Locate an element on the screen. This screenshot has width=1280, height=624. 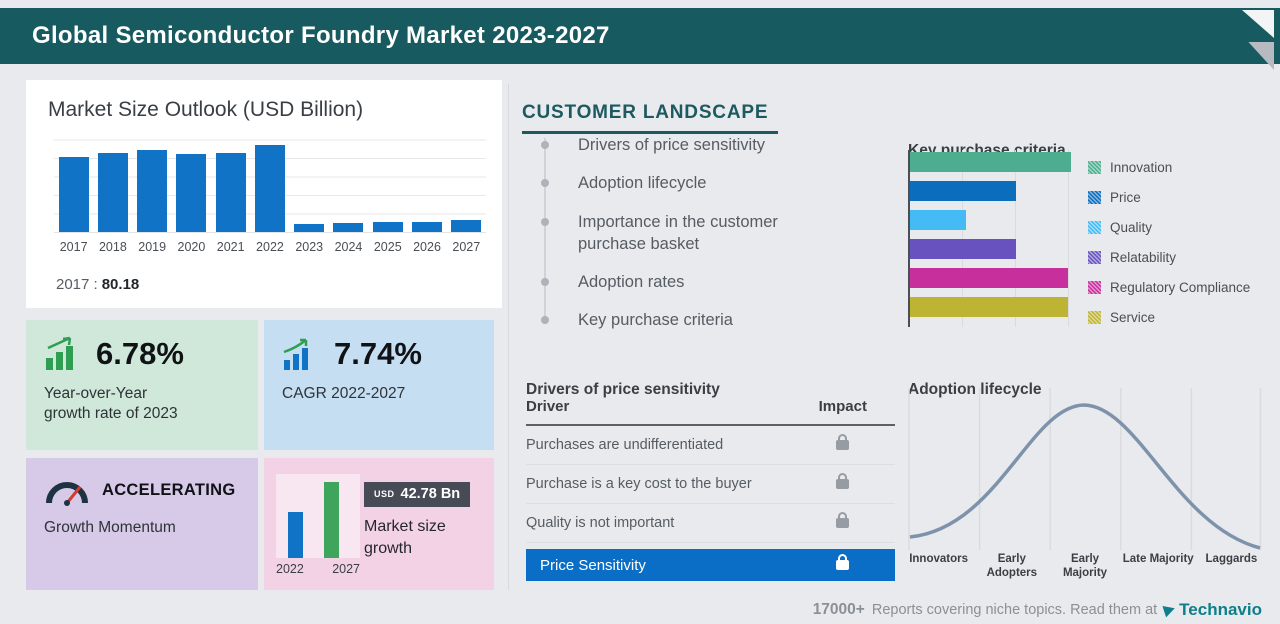
mini-bar-2022 is located at coordinates (295, 535).